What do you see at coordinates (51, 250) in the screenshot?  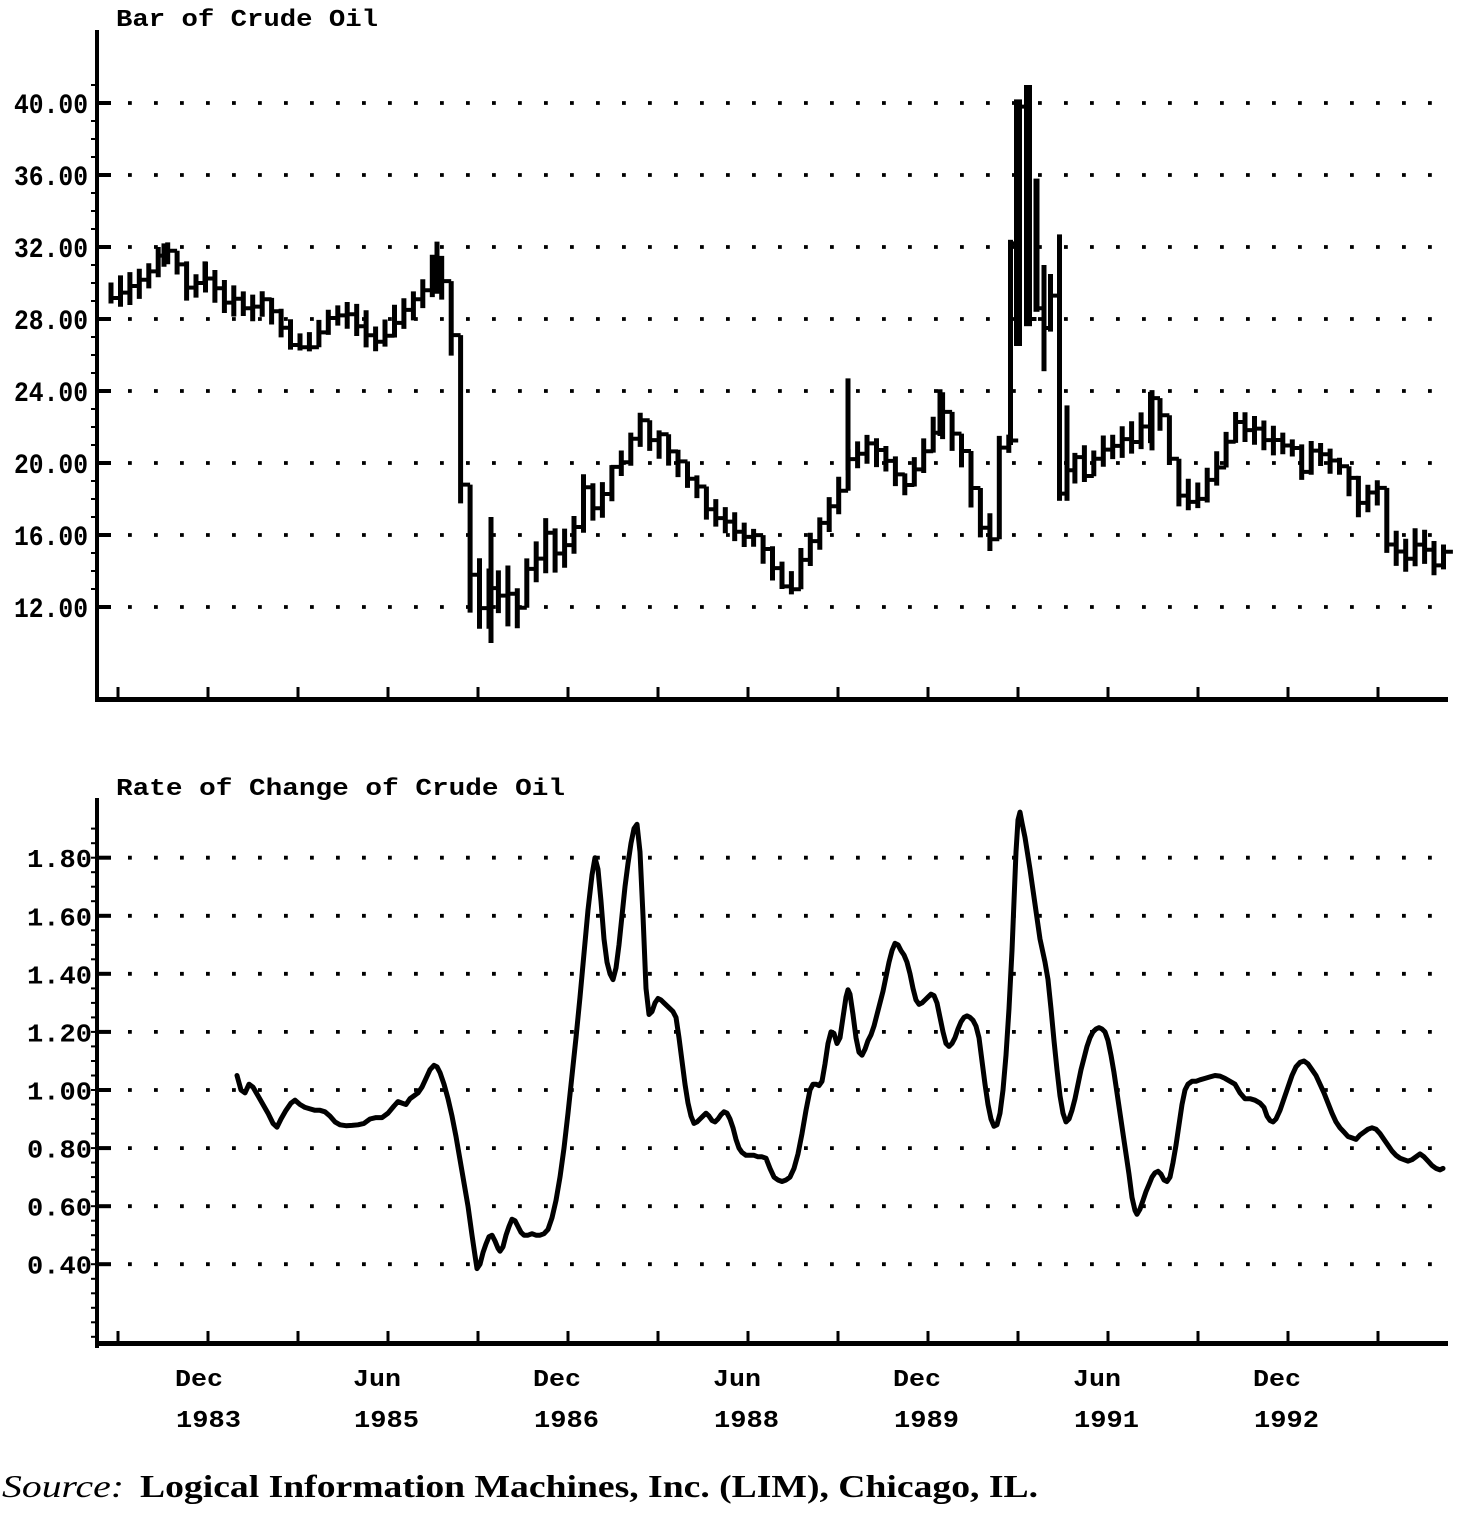 I see `svg-text: 32.00` at bounding box center [51, 250].